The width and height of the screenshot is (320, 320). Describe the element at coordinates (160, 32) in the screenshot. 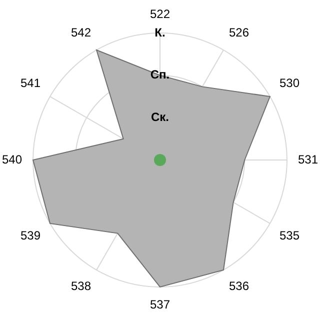

I see `y-tick-label: К.` at that location.